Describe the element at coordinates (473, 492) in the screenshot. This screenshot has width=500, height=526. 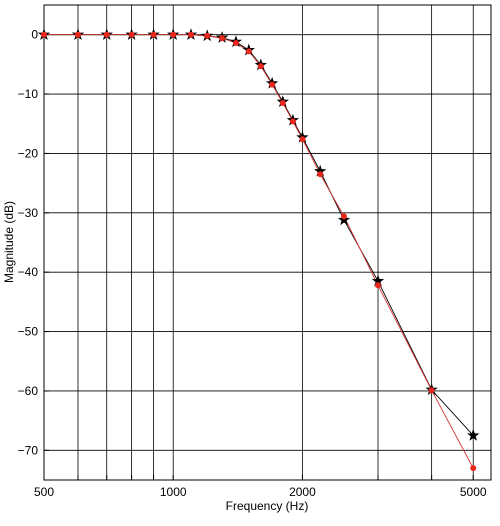
I see `x-tick-label: 5000` at that location.